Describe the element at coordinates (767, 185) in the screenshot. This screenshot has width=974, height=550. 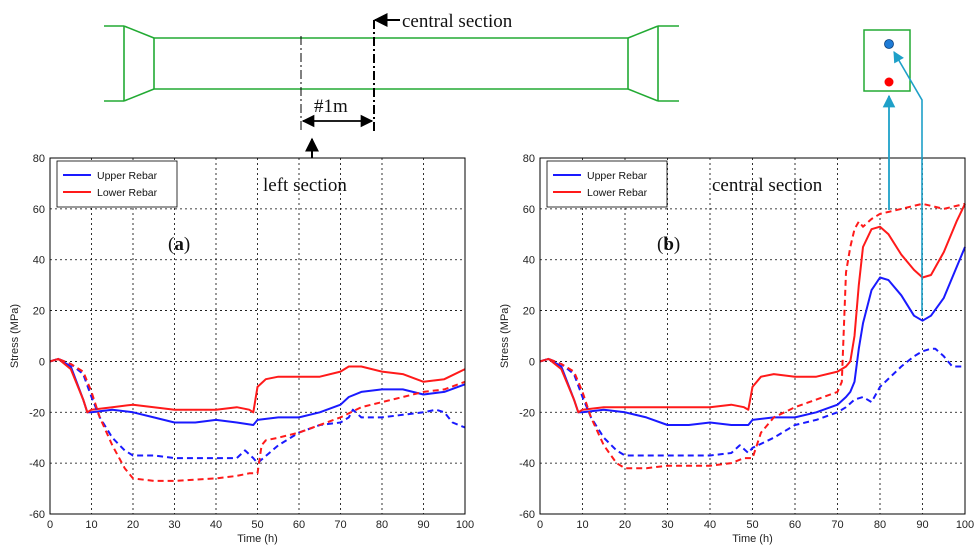
I see `panel-b-section-annotation: central section` at that location.